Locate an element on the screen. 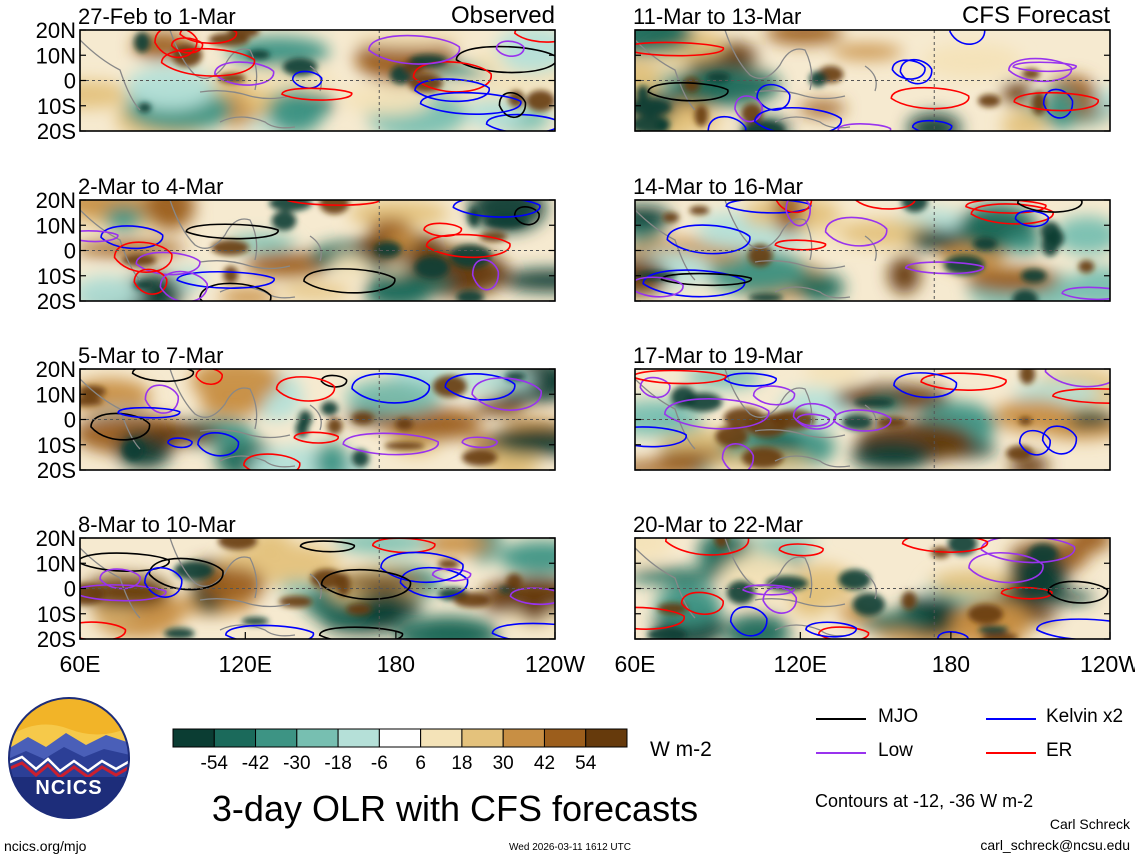  legend-swatch-kelvin is located at coordinates (1011, 719).